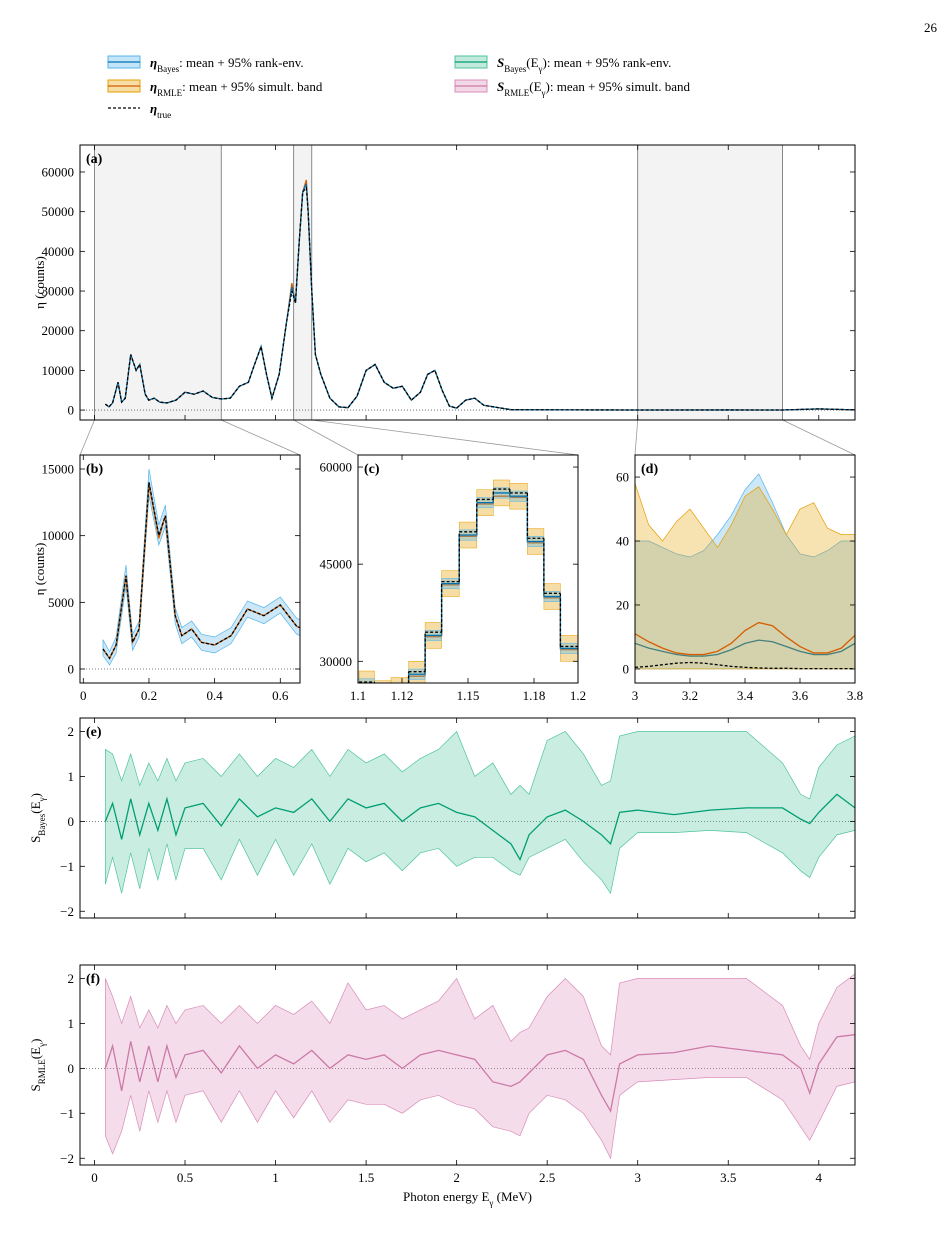 This screenshot has width=950, height=1240. Describe the element at coordinates (58, 330) in the screenshot. I see `y-tick-label: 20000` at that location.